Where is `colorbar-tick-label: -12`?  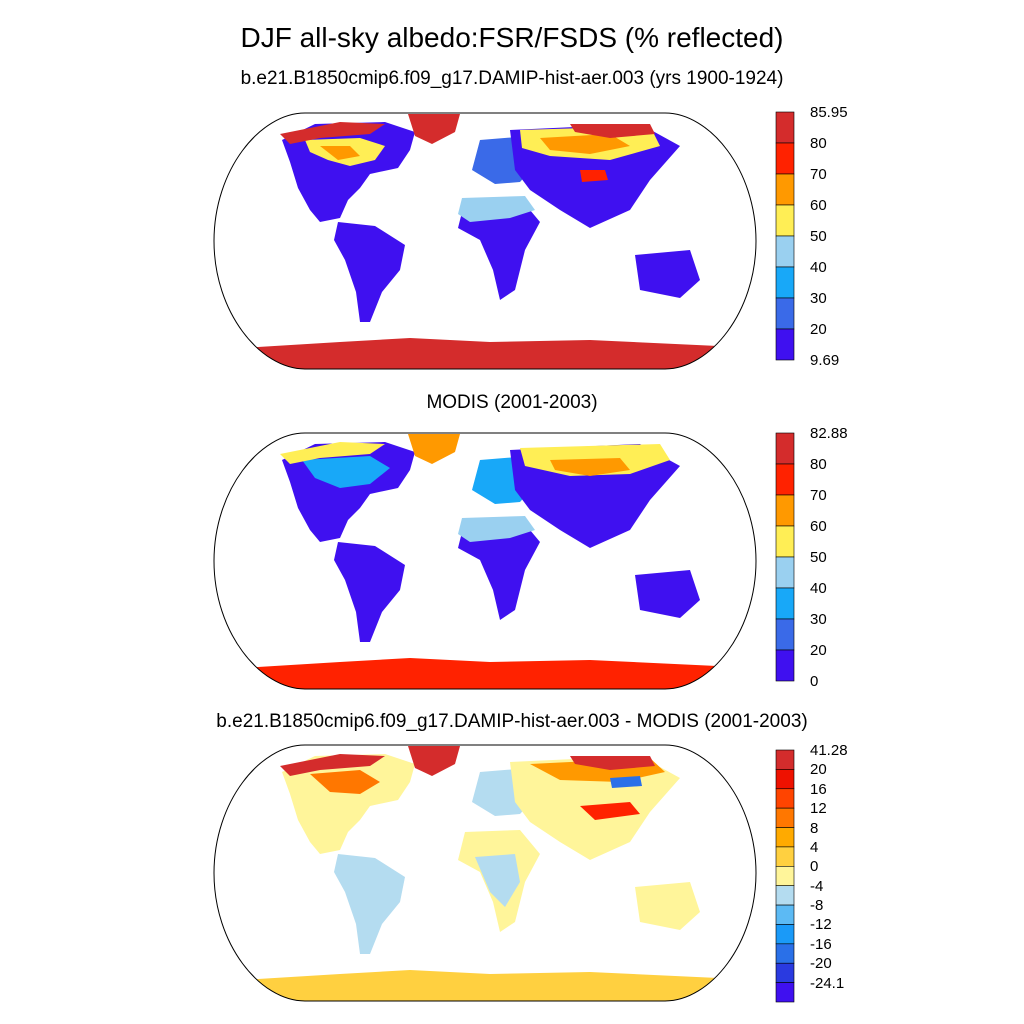 colorbar-tick-label: -12 is located at coordinates (821, 925).